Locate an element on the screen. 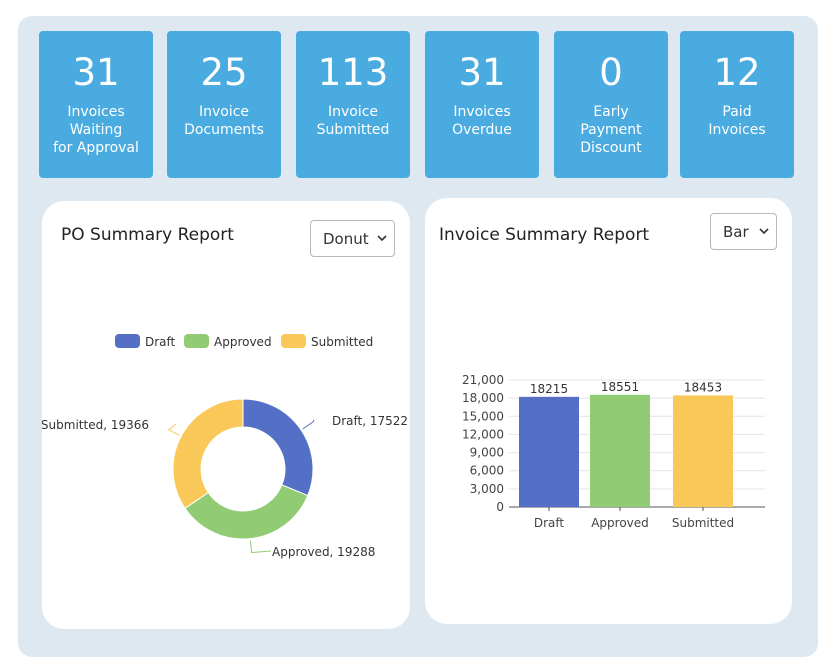 This screenshot has height=670, width=840. stat-tile-invoice-documents: 25 Invoice Documents is located at coordinates (224, 104).